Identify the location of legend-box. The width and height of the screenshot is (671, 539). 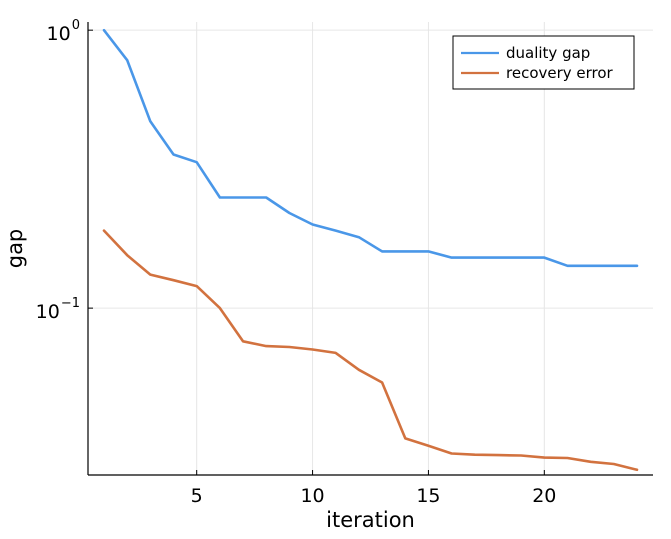
(543, 62).